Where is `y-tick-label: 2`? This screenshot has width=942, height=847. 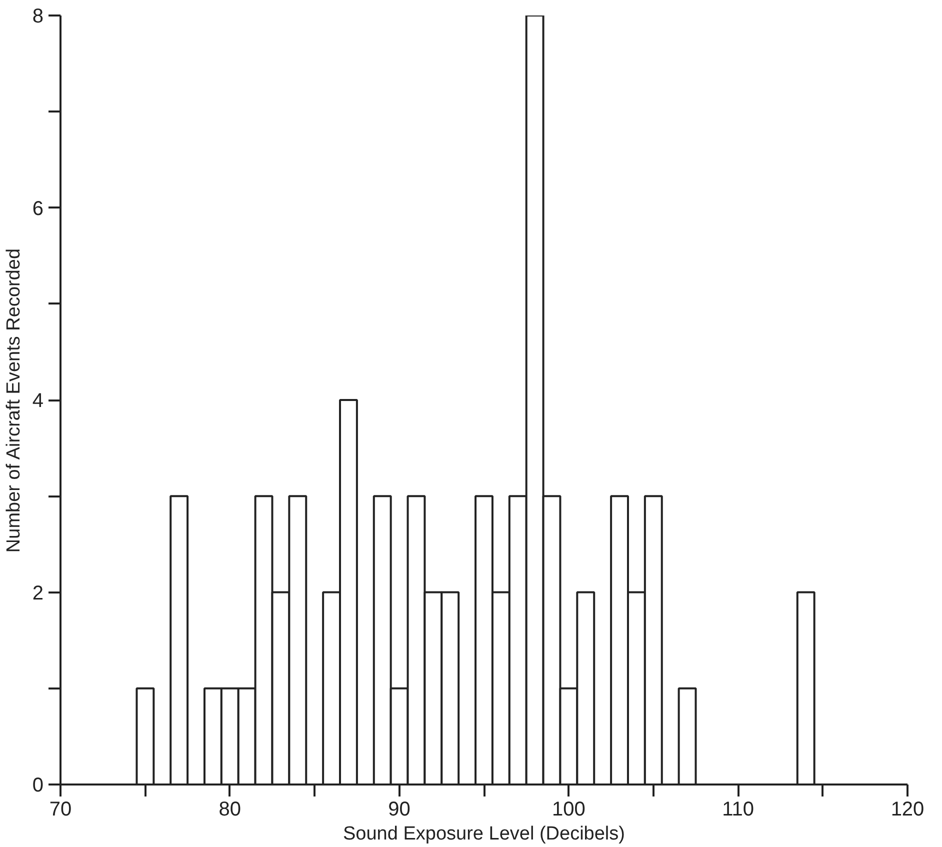 y-tick-label: 2 is located at coordinates (38, 593).